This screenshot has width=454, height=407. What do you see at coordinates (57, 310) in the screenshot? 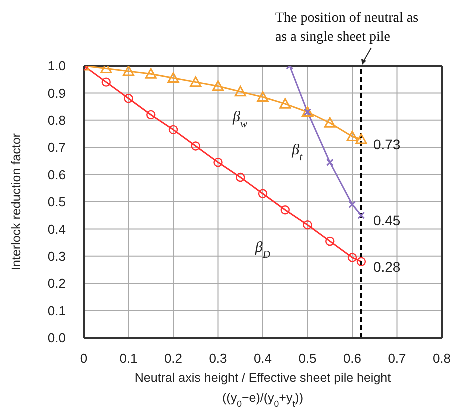
I see `y-tick-label: 0.1` at bounding box center [57, 310].